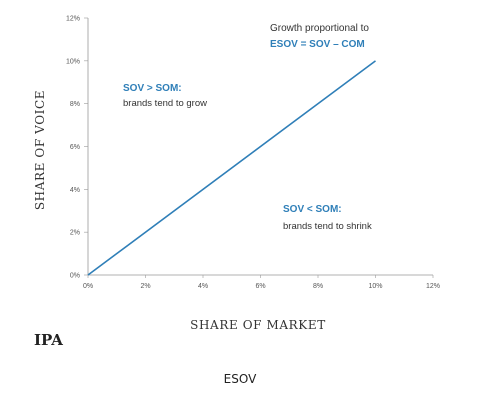  What do you see at coordinates (312, 209) in the screenshot?
I see `annotation-shrink-head: SOV < SOM:` at bounding box center [312, 209].